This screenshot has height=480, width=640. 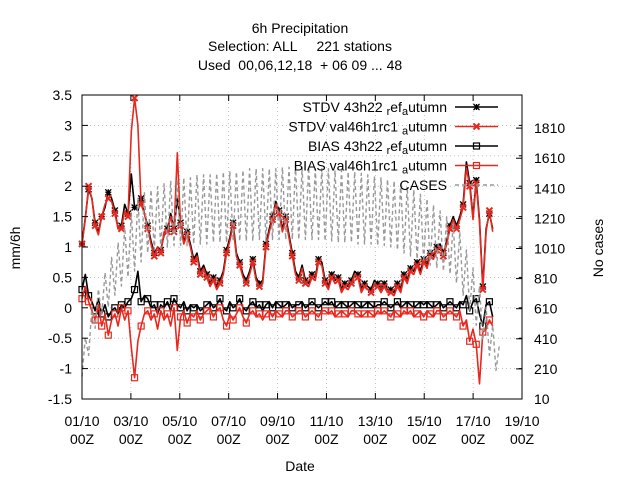 I want to click on y2-tick-label: 1010, so click(x=549, y=249).